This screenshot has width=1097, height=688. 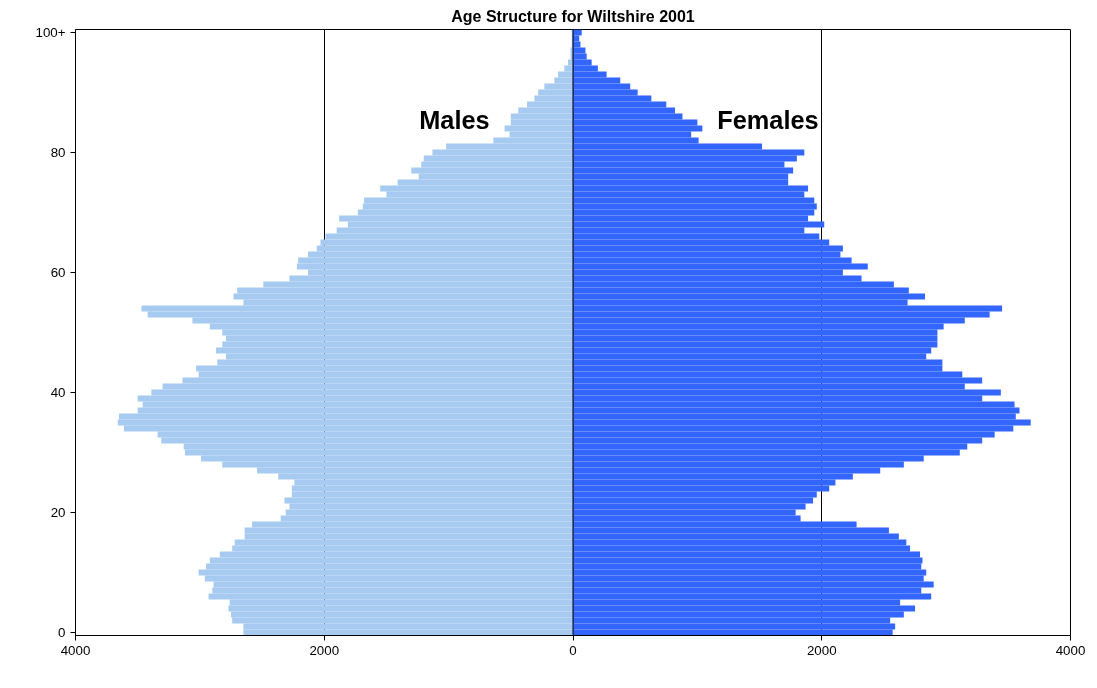 I want to click on y-tick-label: 100+, so click(x=50, y=32).